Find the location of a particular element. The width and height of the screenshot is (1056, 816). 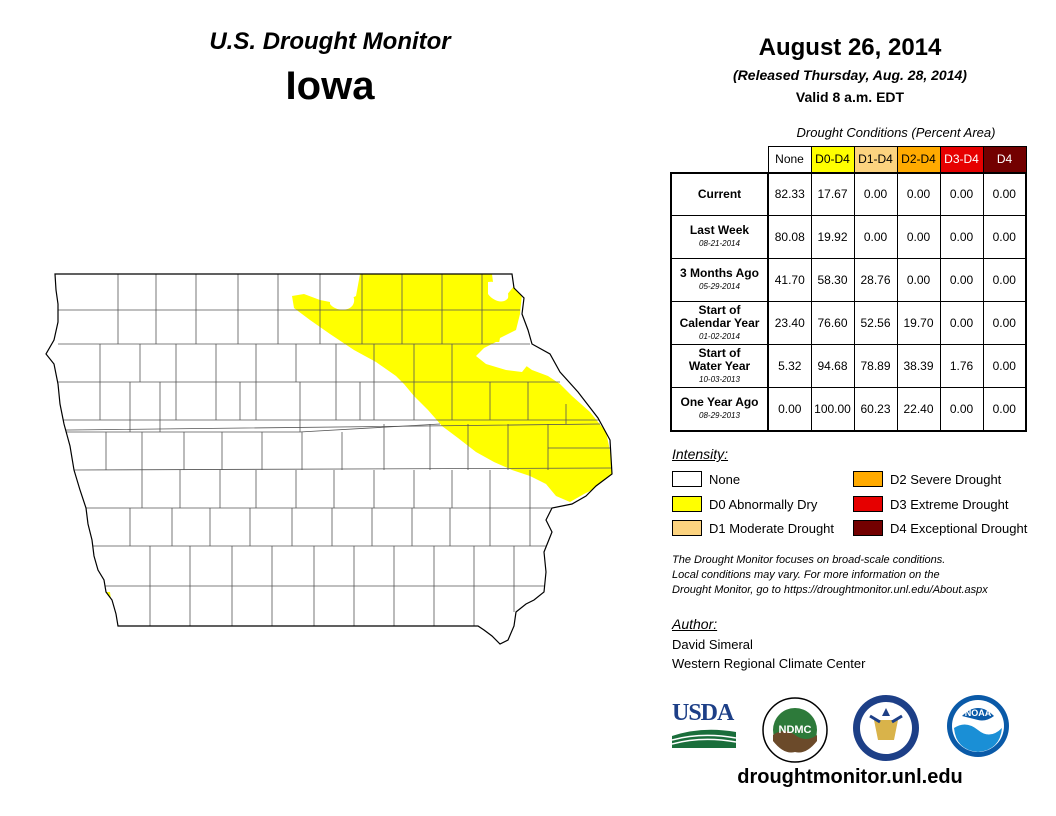

table-cell: 52.56 is located at coordinates (875, 323).